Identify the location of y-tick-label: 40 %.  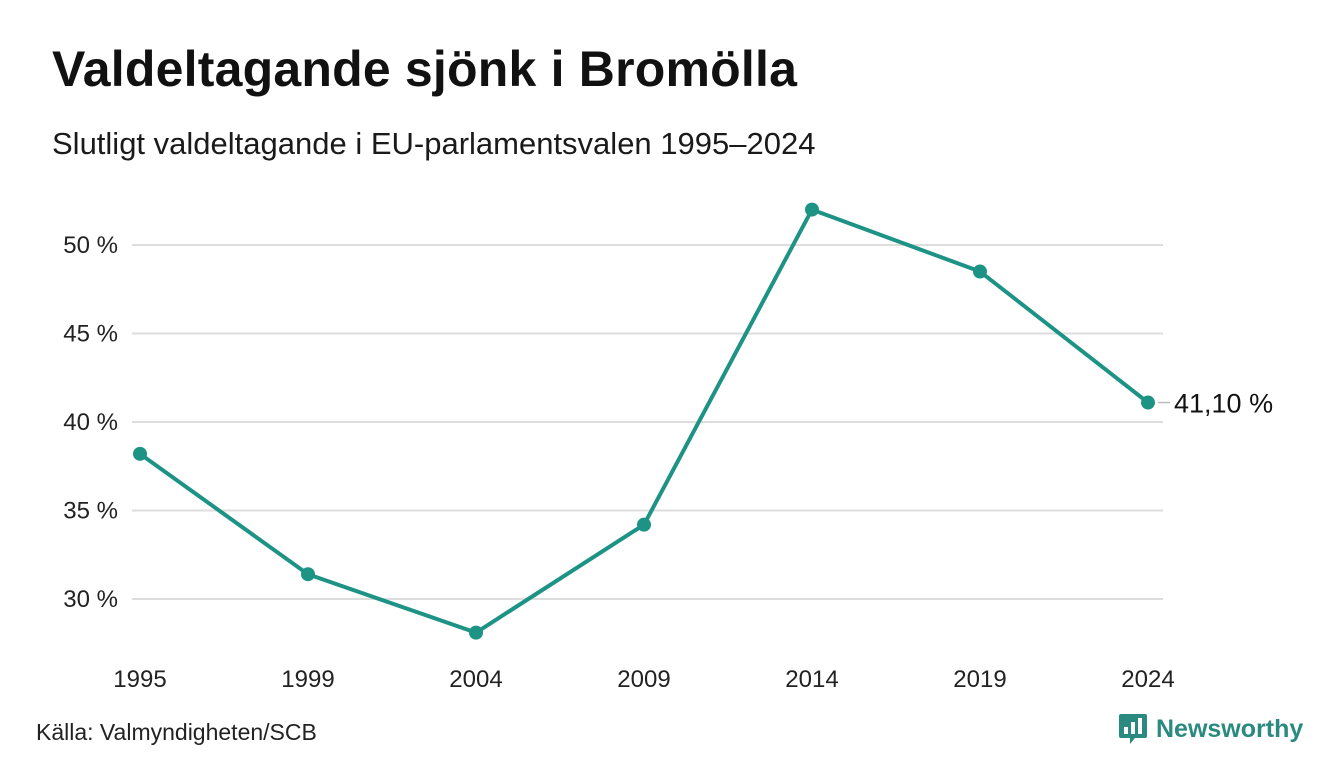
(90, 422).